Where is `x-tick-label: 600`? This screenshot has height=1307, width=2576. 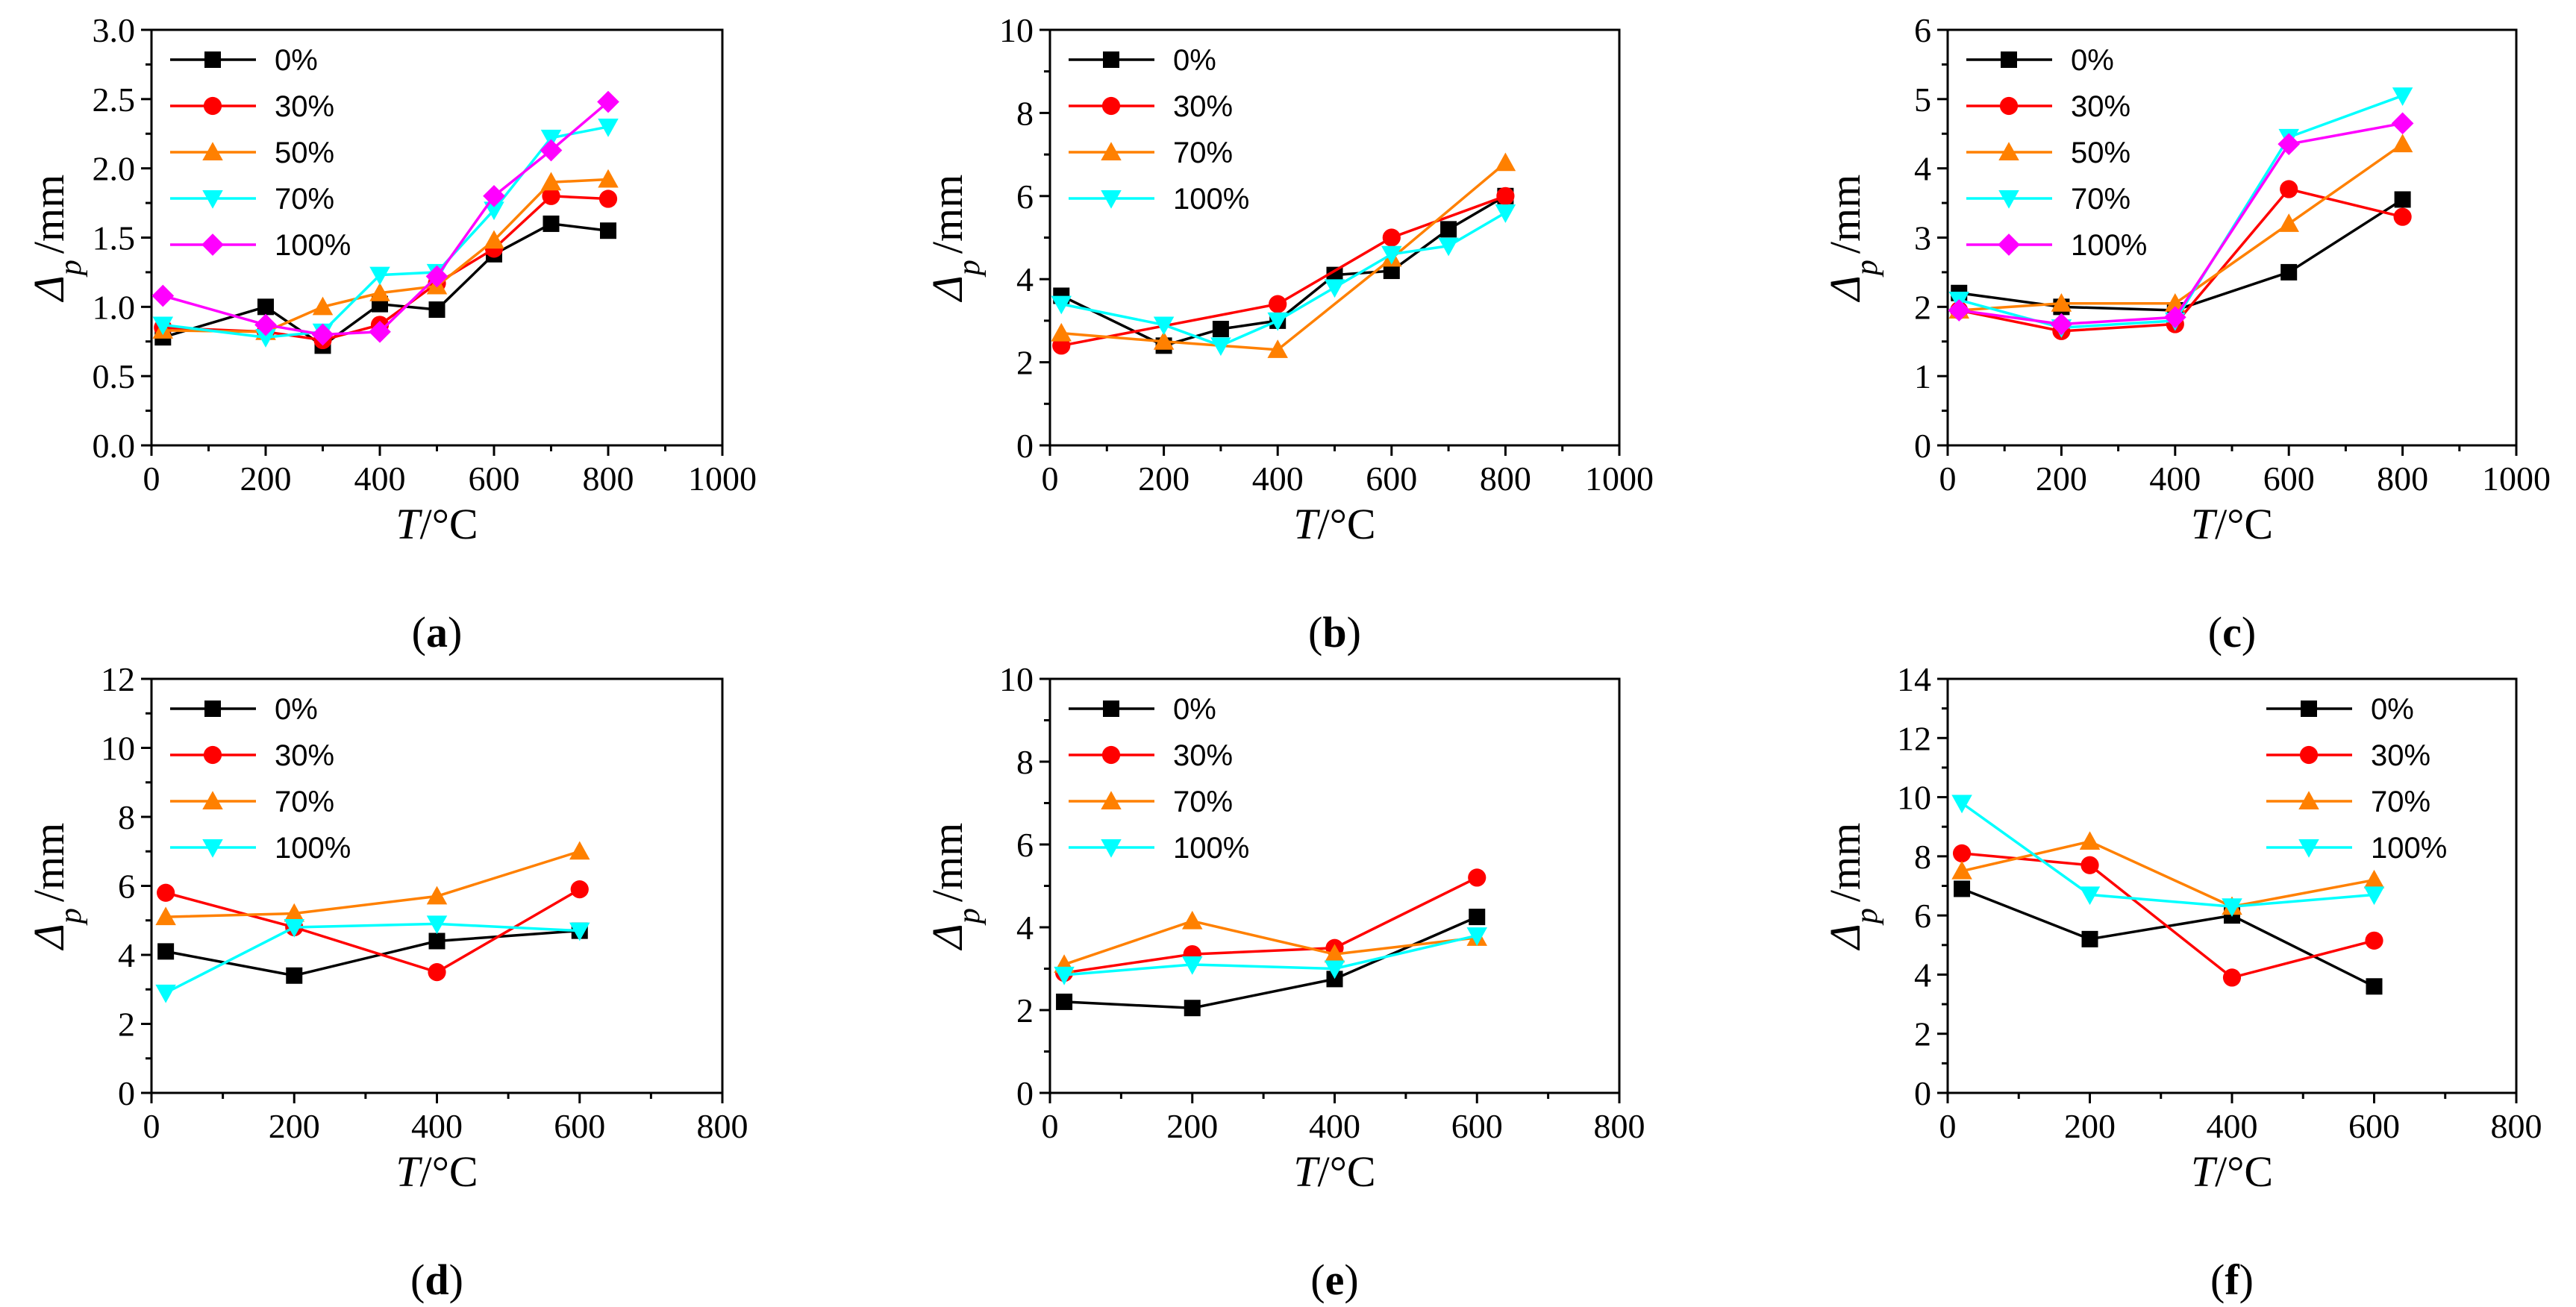
x-tick-label: 600 is located at coordinates (494, 479).